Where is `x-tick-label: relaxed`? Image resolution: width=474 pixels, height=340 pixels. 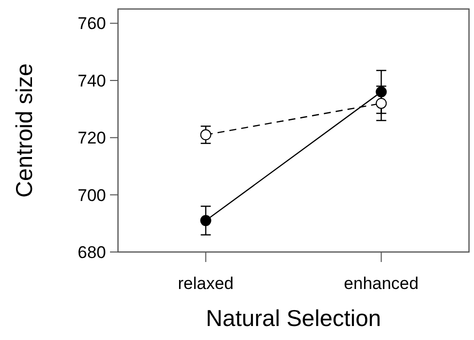 x-tick-label: relaxed is located at coordinates (206, 283).